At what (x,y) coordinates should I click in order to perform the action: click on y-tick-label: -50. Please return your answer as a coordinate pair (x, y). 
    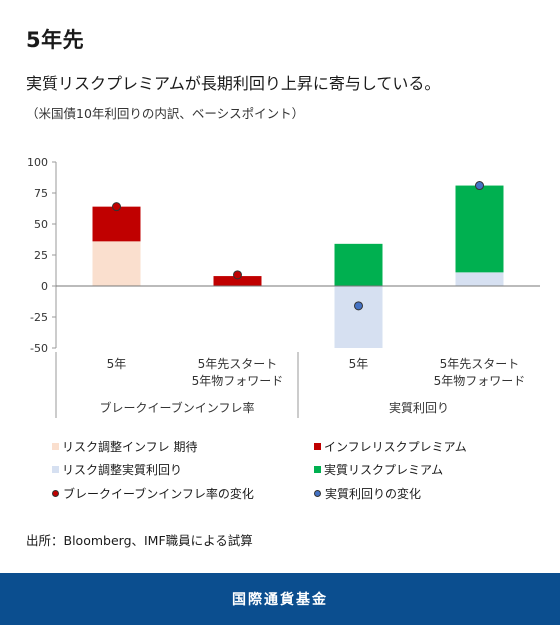
    Looking at the image, I should click on (39, 348).